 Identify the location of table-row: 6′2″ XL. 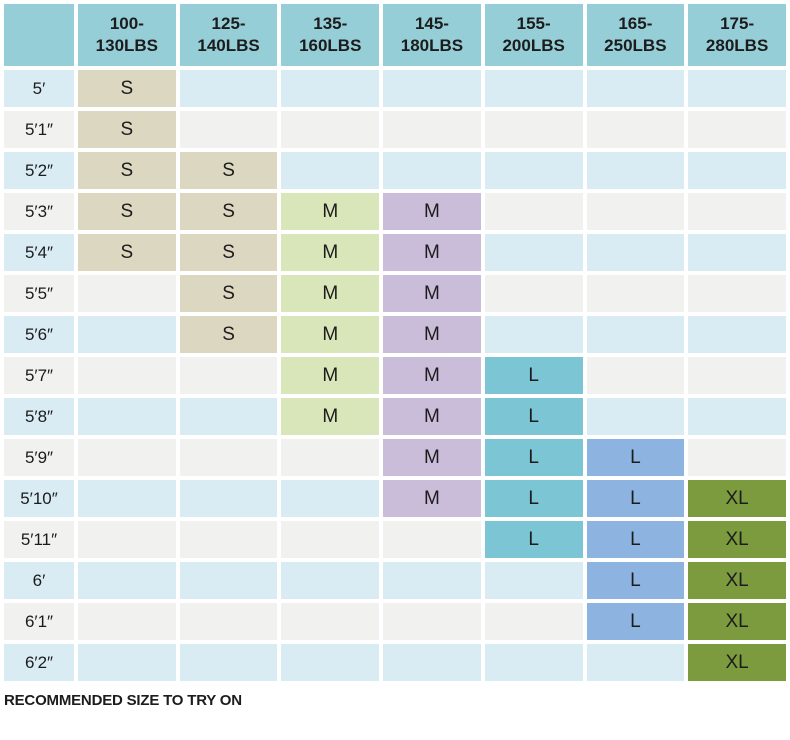
(395, 662).